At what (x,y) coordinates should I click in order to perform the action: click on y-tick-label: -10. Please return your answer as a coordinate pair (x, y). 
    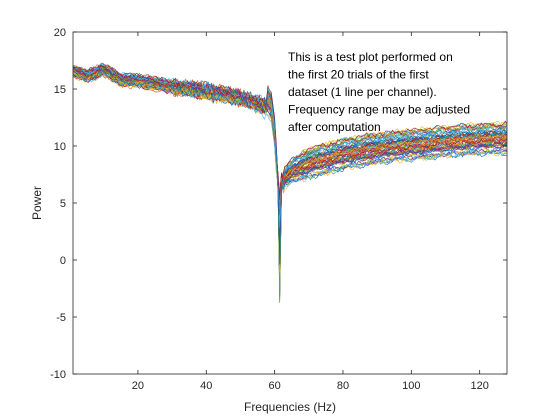
    Looking at the image, I should click on (58, 375).